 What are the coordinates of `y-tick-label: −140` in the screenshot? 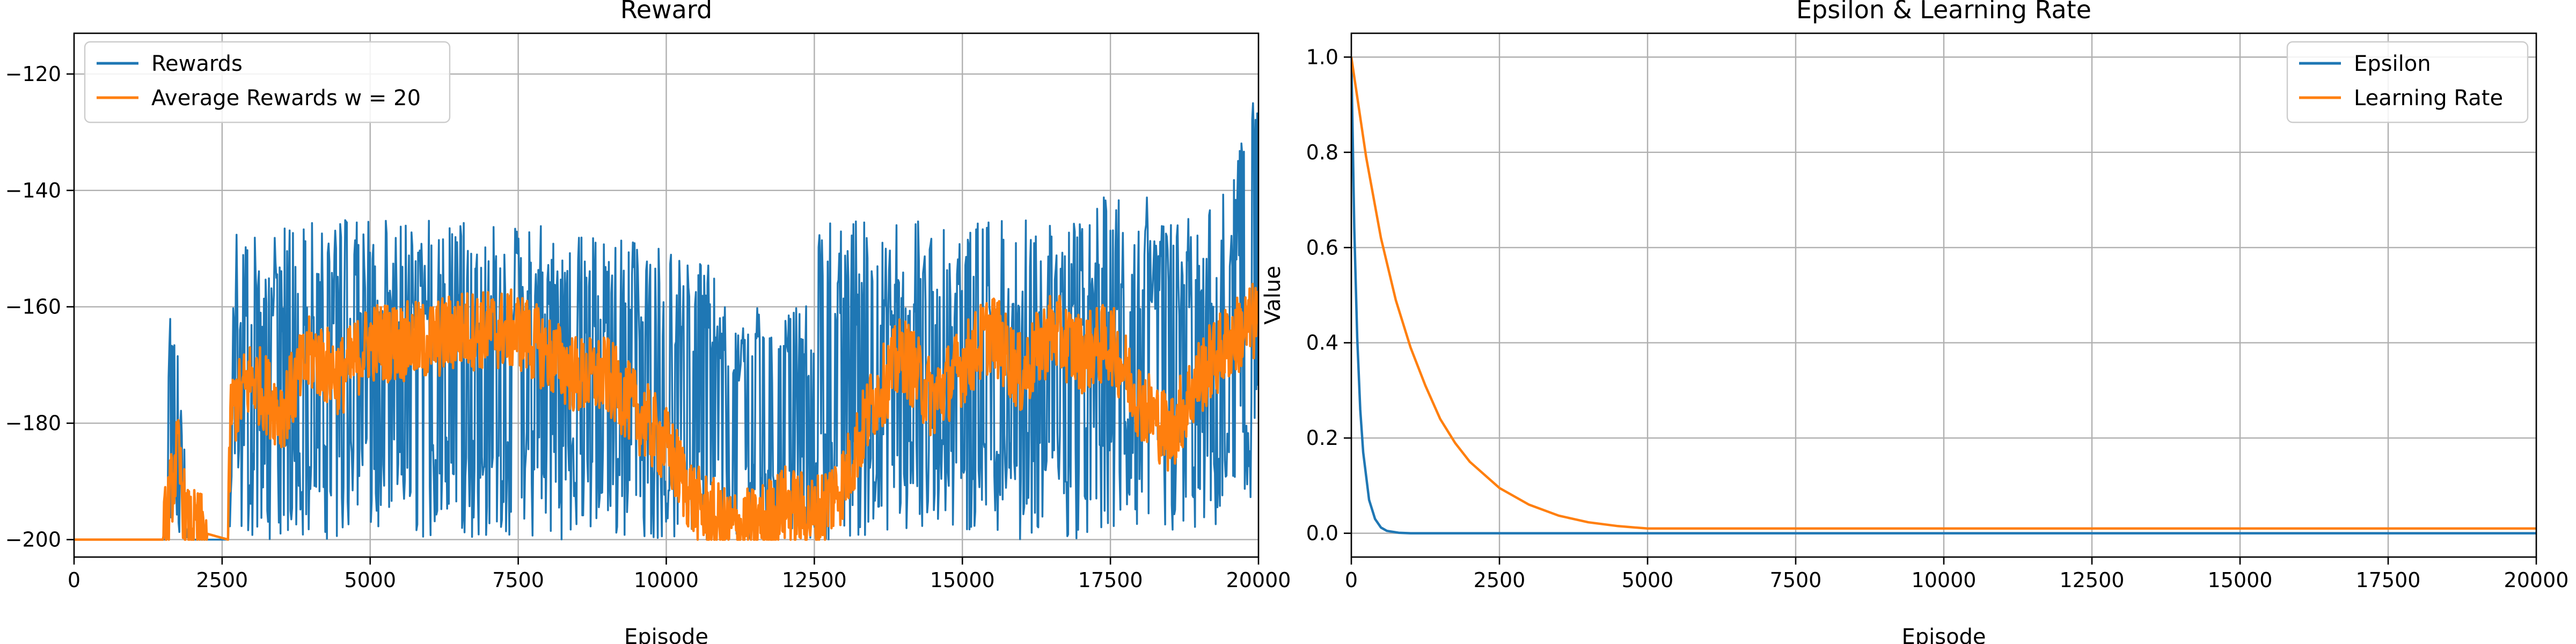 It's located at (33, 190).